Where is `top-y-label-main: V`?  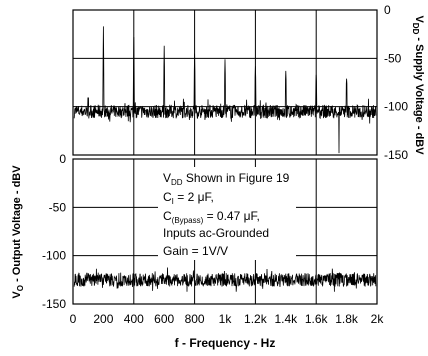 top-y-label-main: V is located at coordinates (419, 19).